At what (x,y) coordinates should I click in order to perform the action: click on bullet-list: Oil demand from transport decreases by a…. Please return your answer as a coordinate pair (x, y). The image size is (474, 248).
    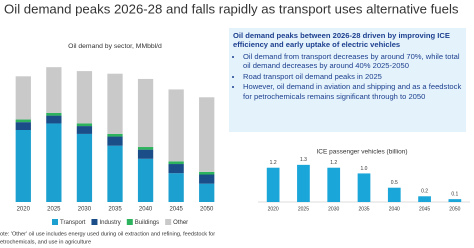
    Looking at the image, I should click on (347, 76).